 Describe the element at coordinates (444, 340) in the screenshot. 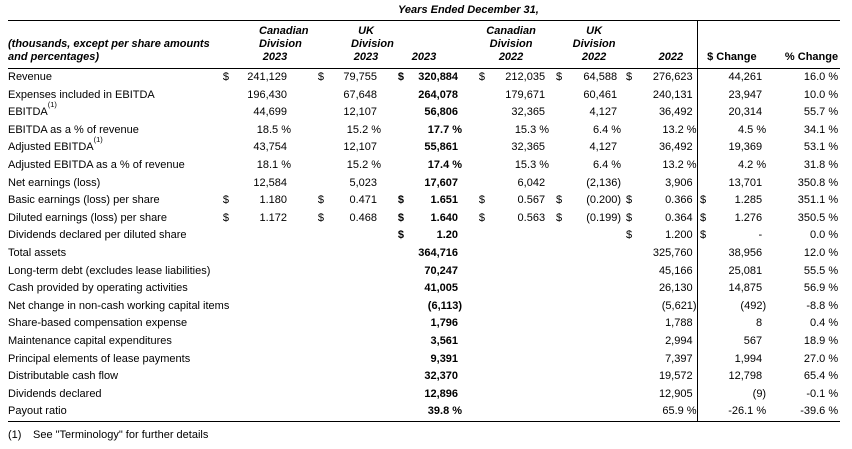

I see `cell-value: 3,561` at that location.